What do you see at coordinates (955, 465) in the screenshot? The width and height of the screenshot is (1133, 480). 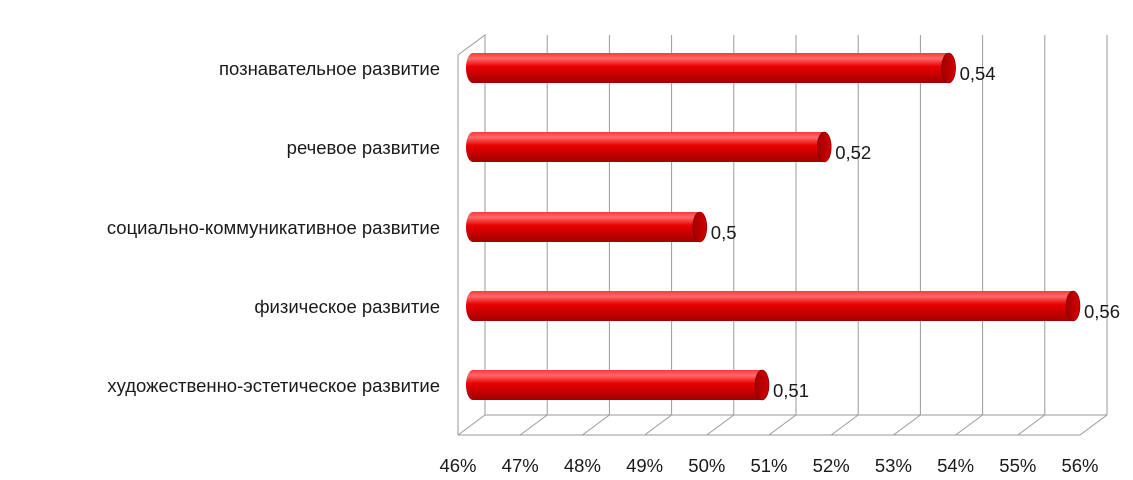 I see `x-tick-label: 54%` at bounding box center [955, 465].